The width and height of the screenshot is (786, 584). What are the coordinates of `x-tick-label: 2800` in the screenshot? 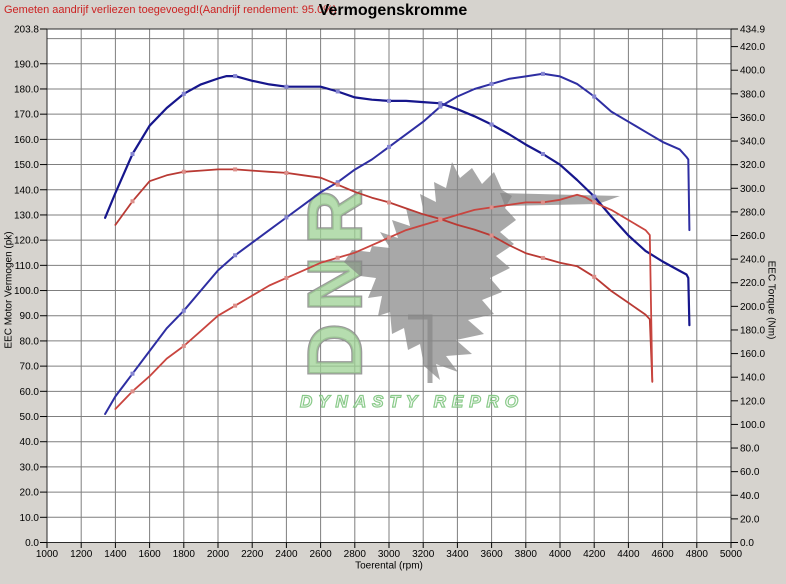 It's located at (355, 554).